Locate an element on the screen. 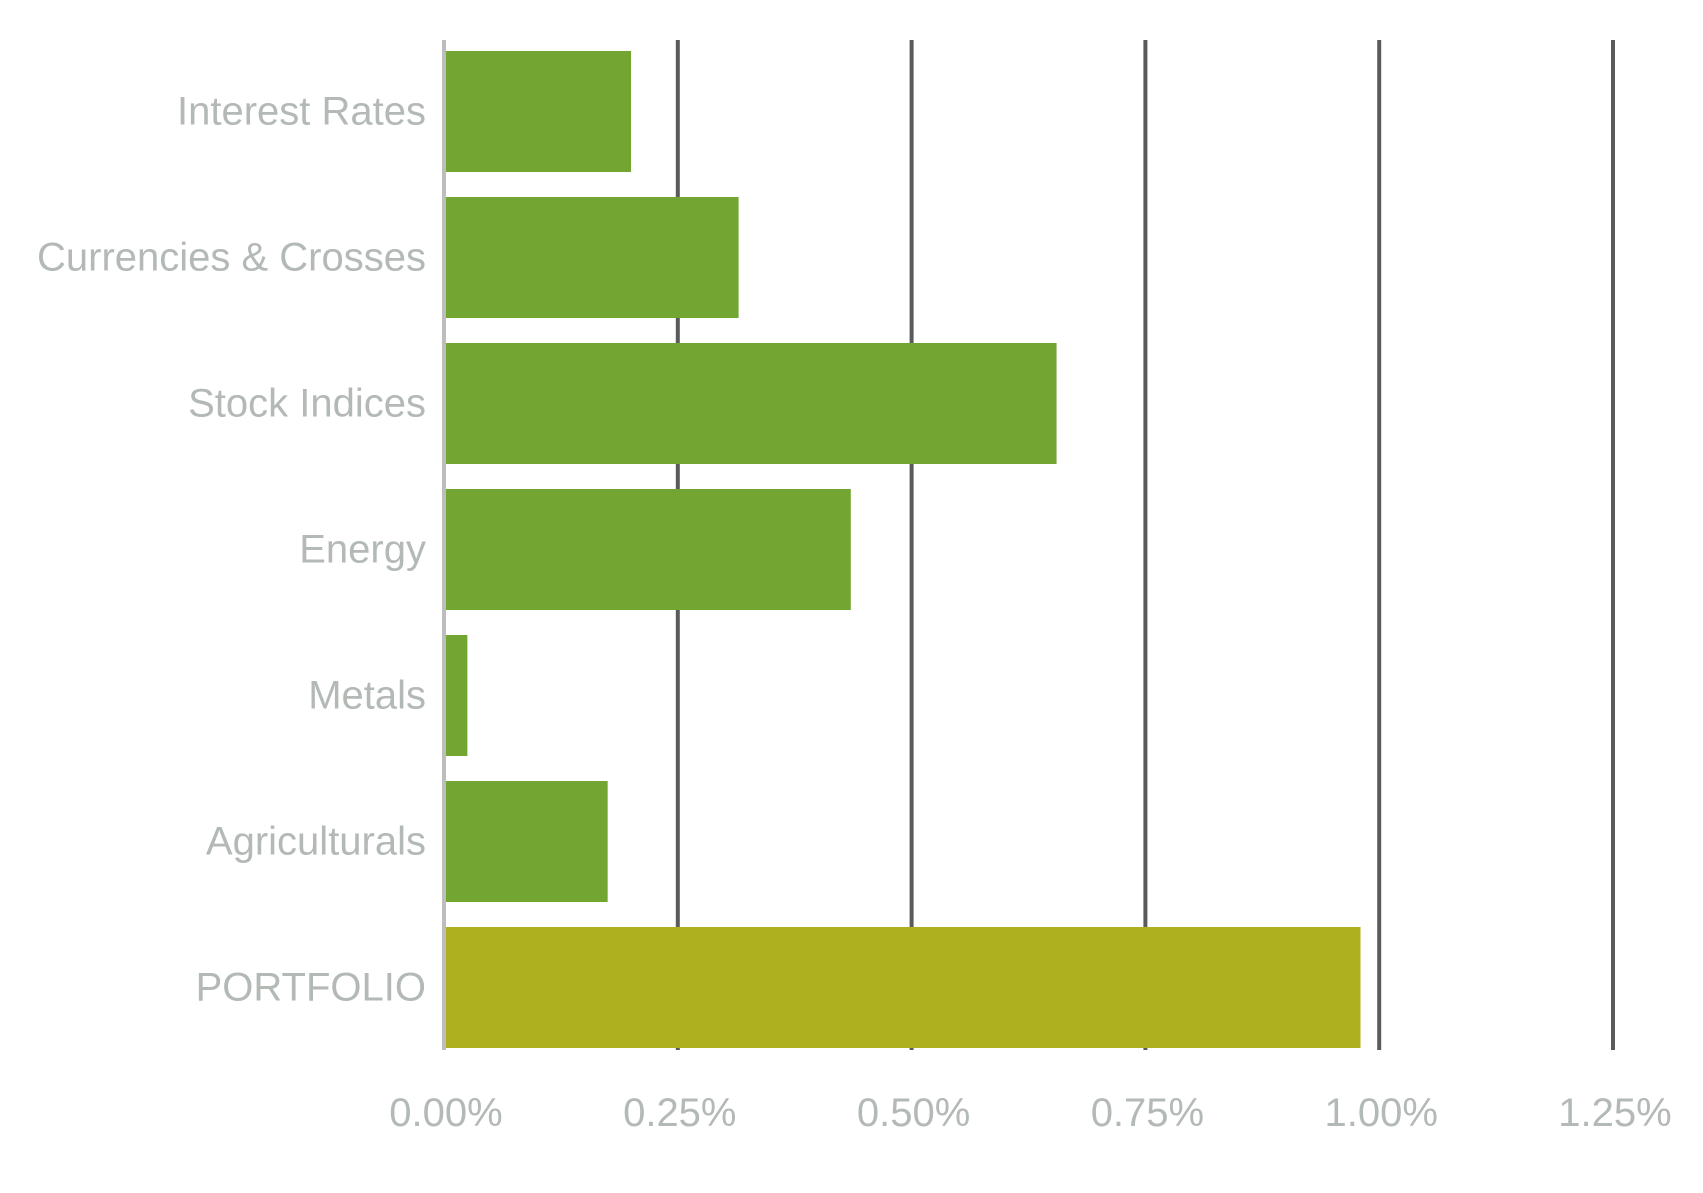 The width and height of the screenshot is (1703, 1193). x-tick-label: 0.75% is located at coordinates (1147, 1113).